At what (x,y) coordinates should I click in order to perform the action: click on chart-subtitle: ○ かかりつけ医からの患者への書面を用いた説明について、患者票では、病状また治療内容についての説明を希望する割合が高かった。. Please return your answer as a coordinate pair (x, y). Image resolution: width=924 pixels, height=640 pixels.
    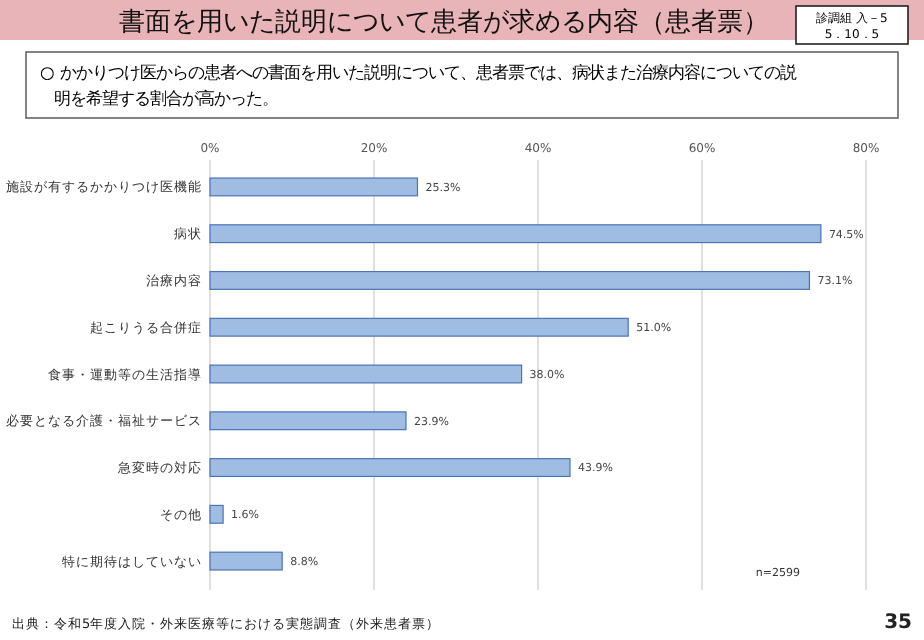
    Looking at the image, I should click on (418, 85).